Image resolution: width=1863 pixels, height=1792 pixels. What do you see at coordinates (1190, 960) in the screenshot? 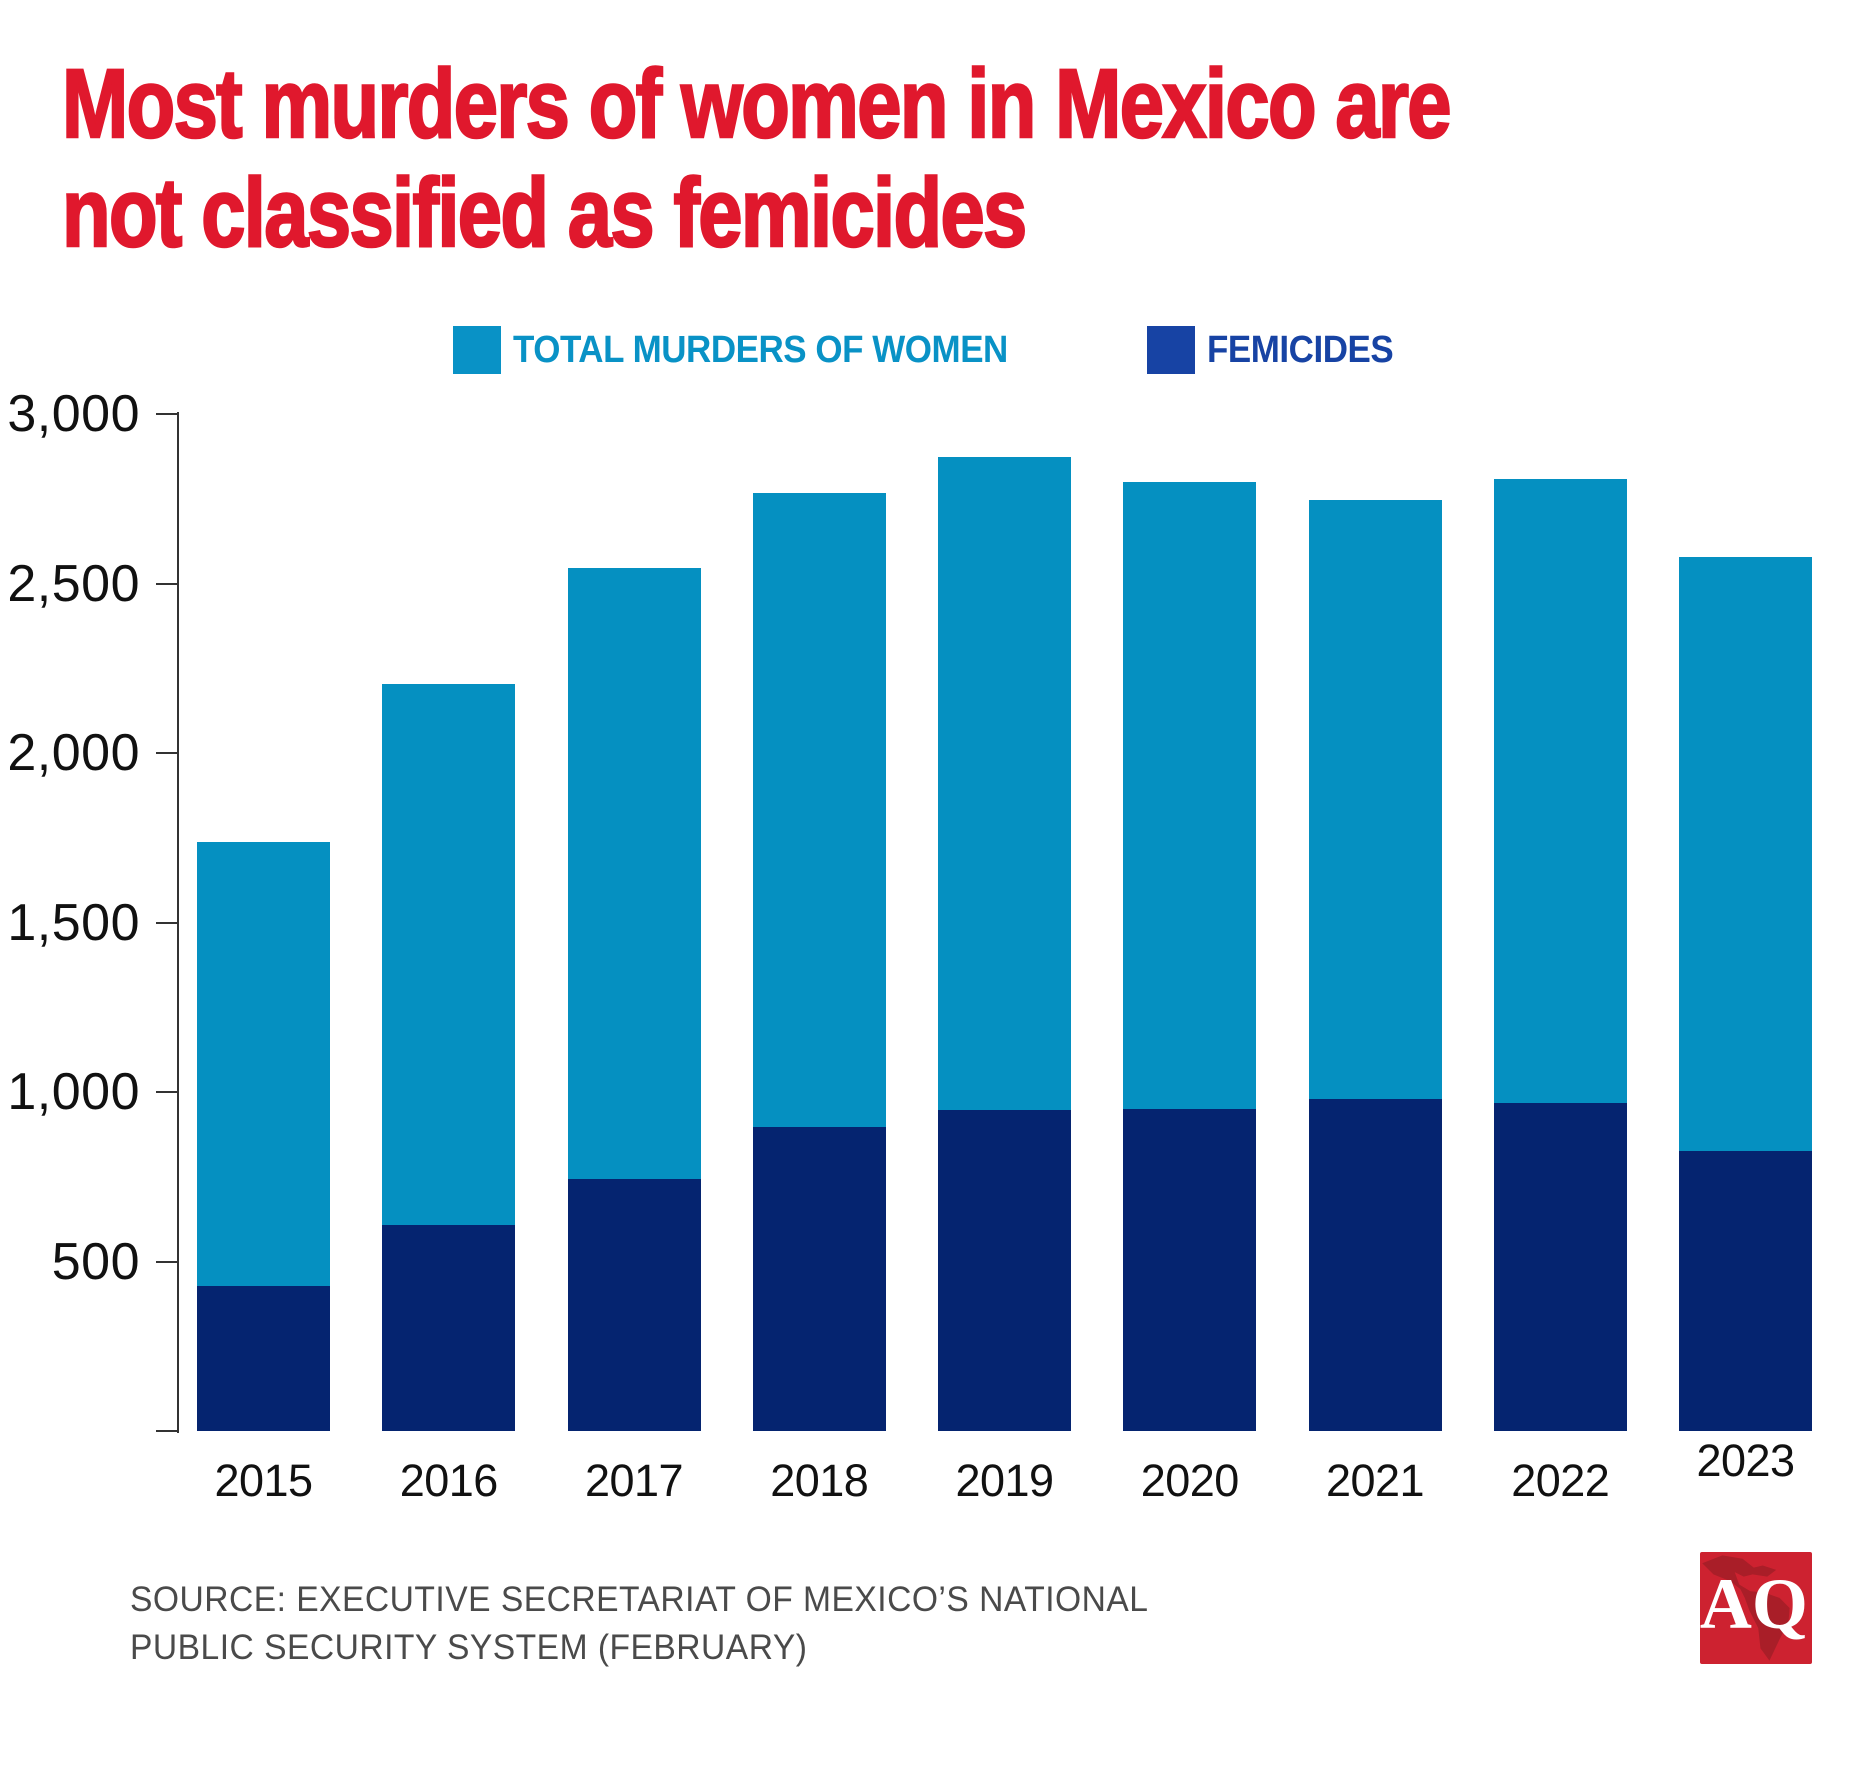
I see `bar-column-2020: 2020` at bounding box center [1190, 960].